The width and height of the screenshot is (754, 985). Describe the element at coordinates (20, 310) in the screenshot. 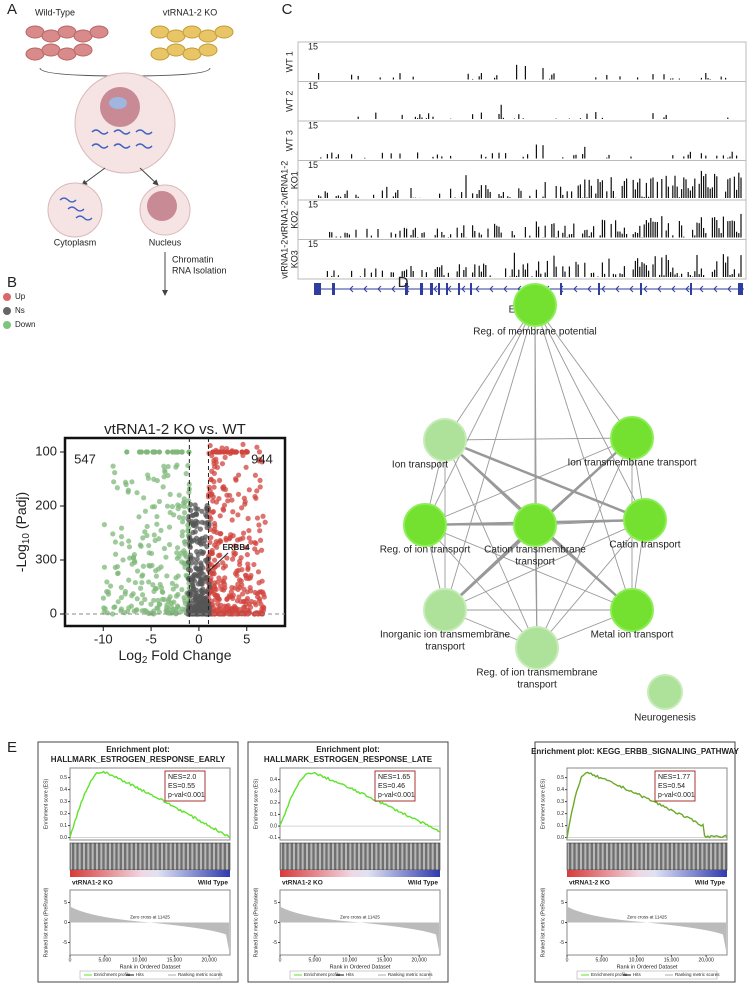

I see `legend-label: Ns` at that location.